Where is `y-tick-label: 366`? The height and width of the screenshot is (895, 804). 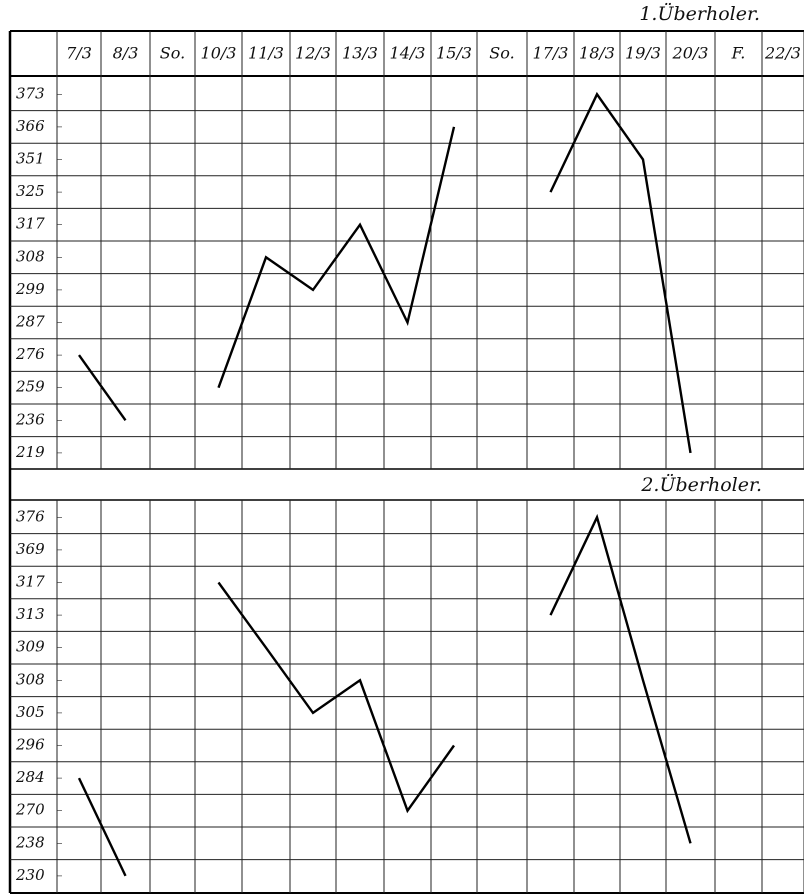
y-tick-label: 366 is located at coordinates (30, 126).